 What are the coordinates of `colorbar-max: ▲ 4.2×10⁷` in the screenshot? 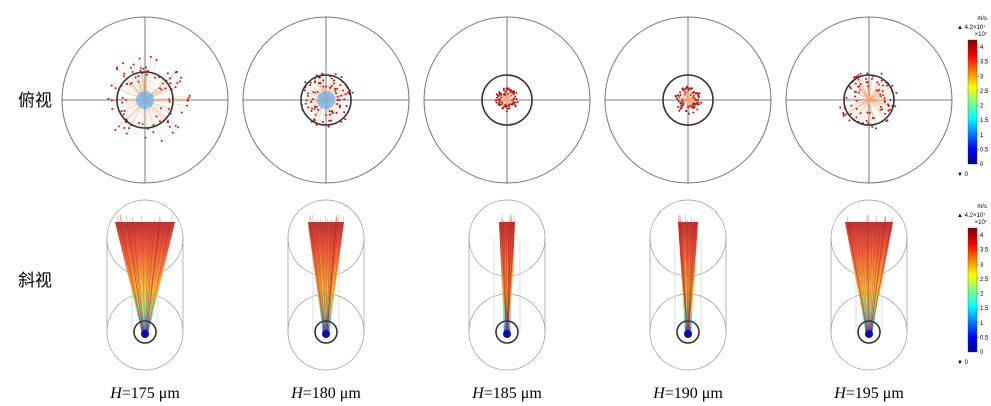 It's located at (971, 215).